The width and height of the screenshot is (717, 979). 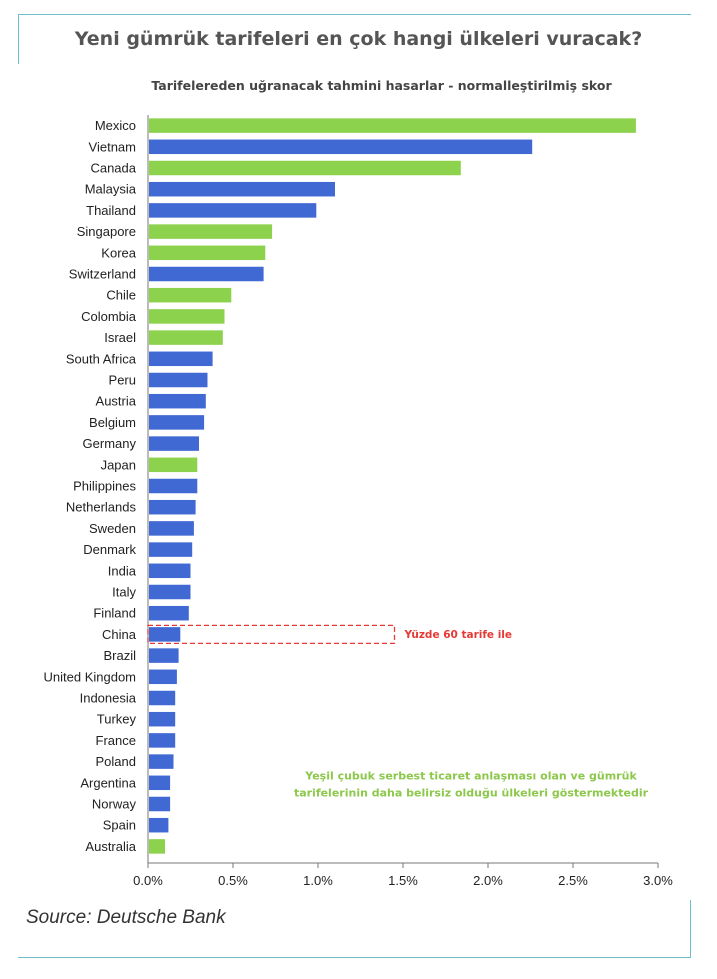 What do you see at coordinates (174, 443) in the screenshot?
I see `bar-germany` at bounding box center [174, 443].